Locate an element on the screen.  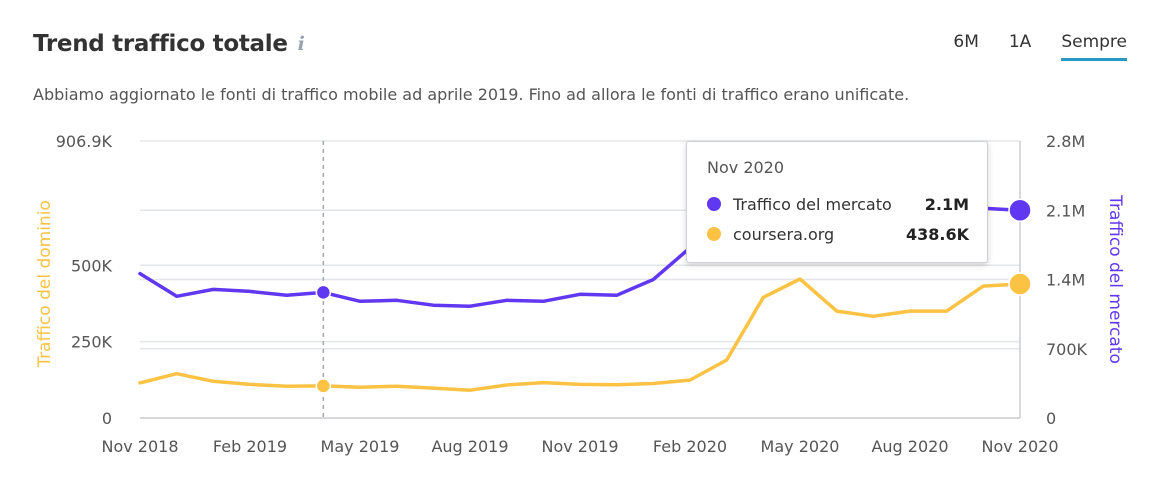
y-right-tick-label: 0 is located at coordinates (1051, 418).